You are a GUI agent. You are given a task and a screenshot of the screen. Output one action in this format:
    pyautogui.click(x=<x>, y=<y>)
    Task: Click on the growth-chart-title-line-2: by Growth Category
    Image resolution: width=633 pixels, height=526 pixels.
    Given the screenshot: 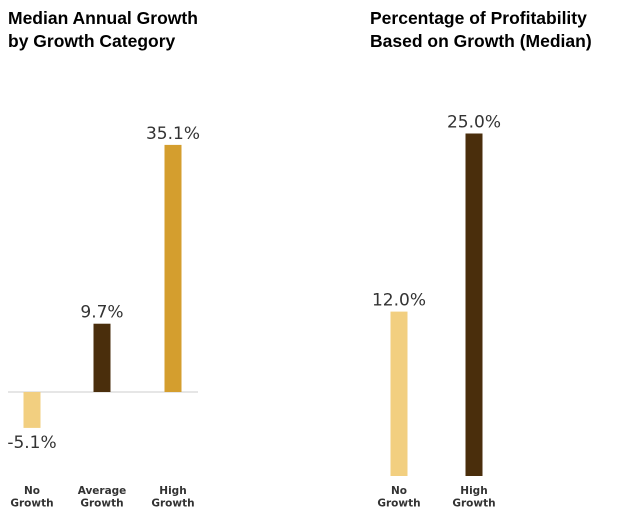 What is the action you would take?
    pyautogui.click(x=92, y=41)
    